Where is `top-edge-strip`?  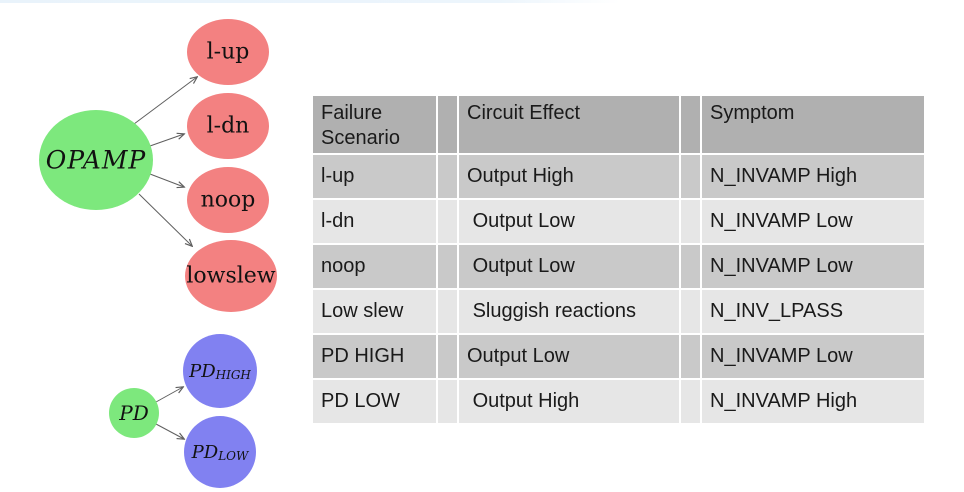 top-edge-strip is located at coordinates (310, 1).